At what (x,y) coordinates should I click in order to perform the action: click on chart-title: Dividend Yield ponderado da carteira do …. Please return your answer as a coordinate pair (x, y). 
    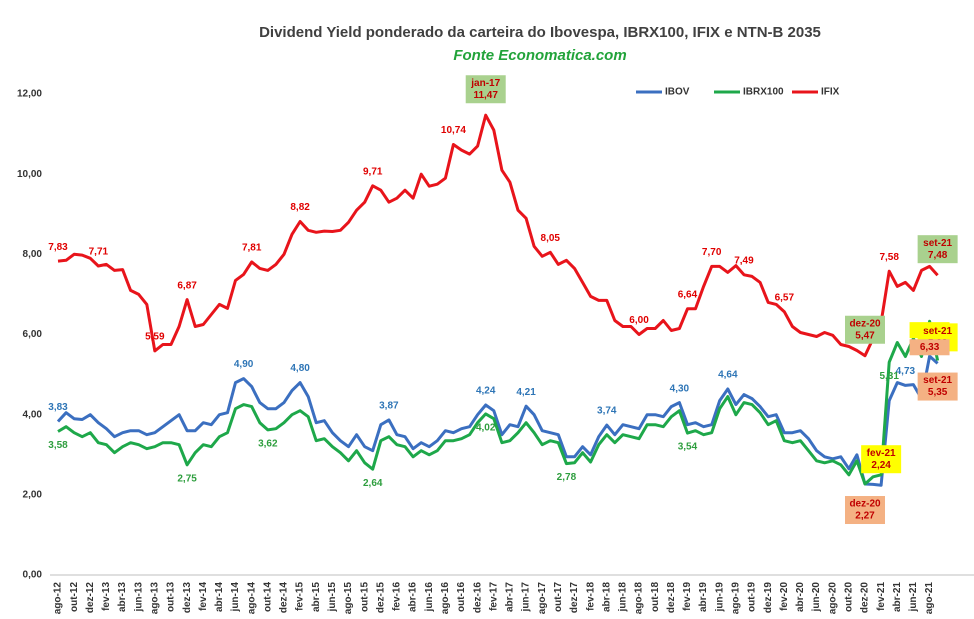
    Looking at the image, I should click on (540, 32).